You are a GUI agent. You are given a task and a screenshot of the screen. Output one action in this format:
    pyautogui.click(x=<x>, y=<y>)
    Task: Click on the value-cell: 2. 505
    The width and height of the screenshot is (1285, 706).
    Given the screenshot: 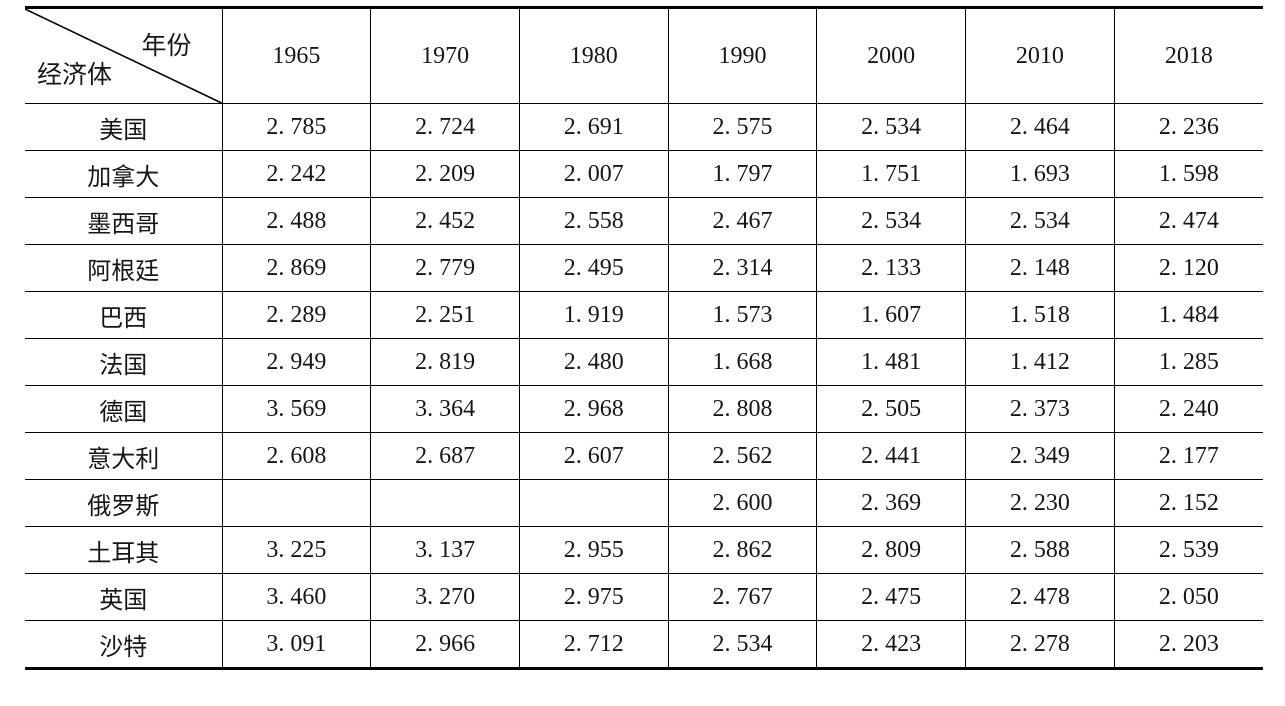 What is the action you would take?
    pyautogui.click(x=891, y=409)
    